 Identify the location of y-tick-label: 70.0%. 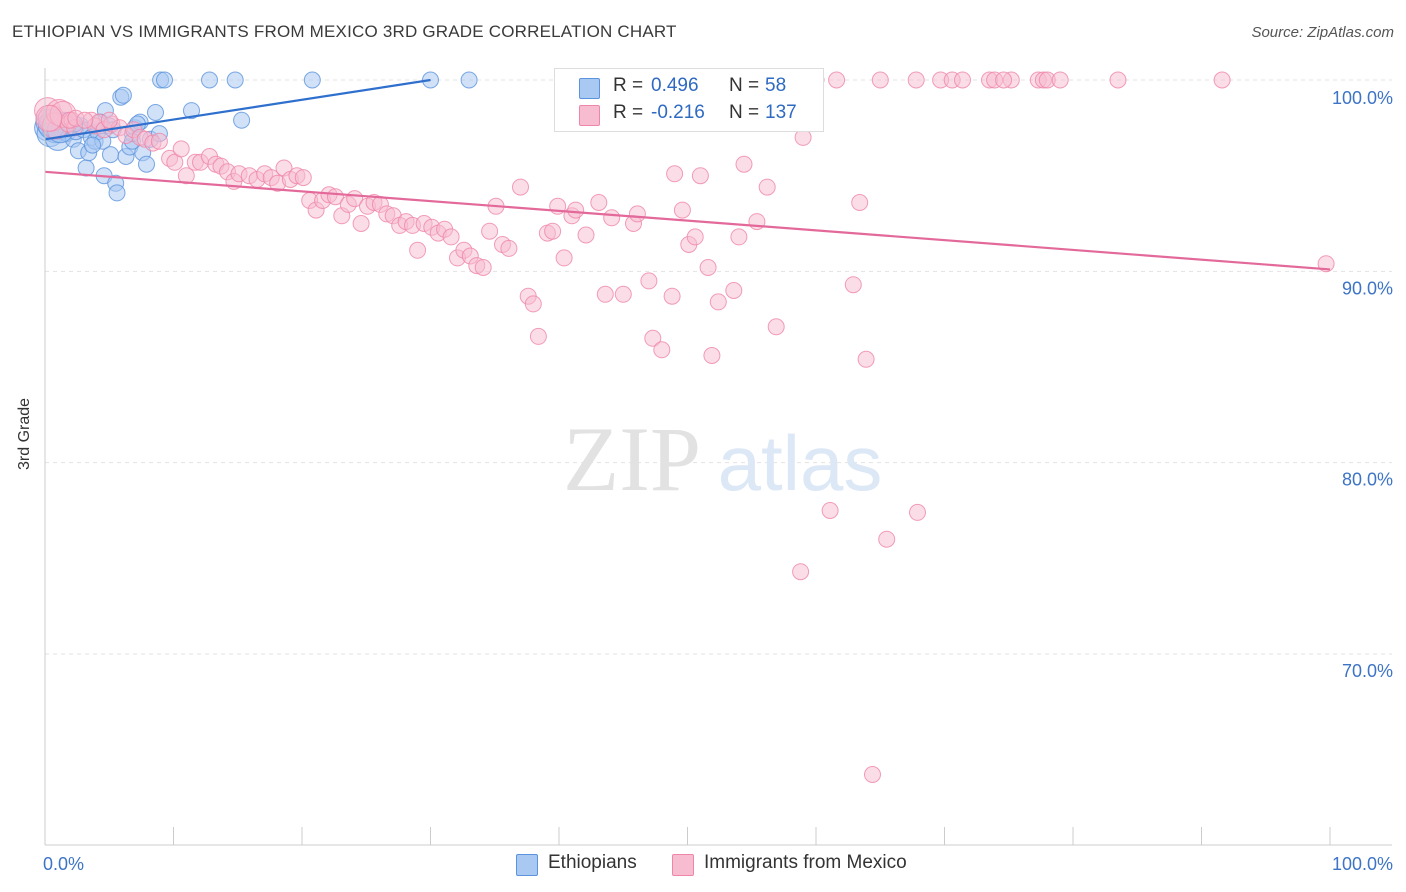
(1367, 671).